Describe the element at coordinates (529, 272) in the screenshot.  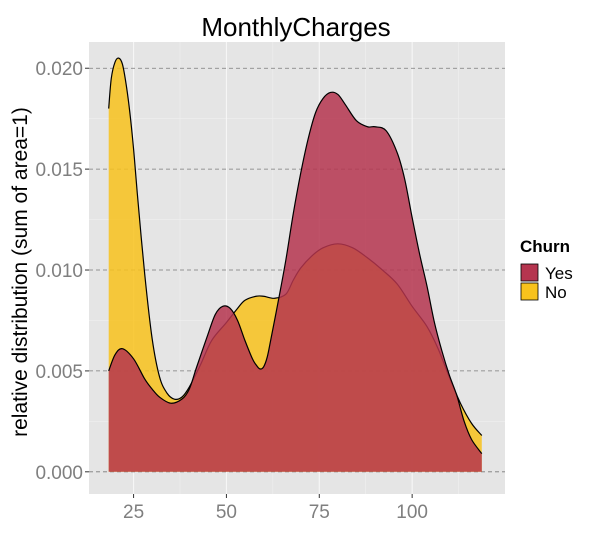
I see `legend-swatch-yes` at that location.